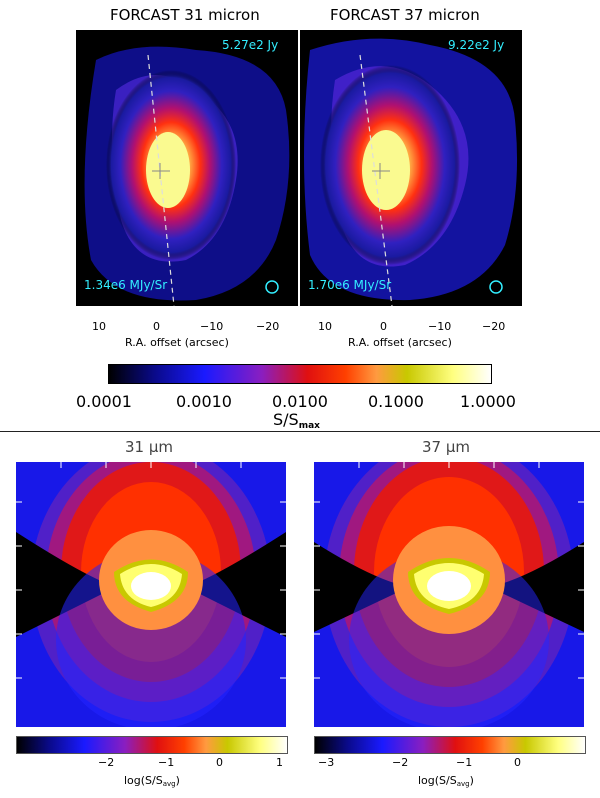 The image size is (600, 798). What do you see at coordinates (219, 762) in the screenshot?
I see `model-cb31-tick-2: 0` at bounding box center [219, 762].